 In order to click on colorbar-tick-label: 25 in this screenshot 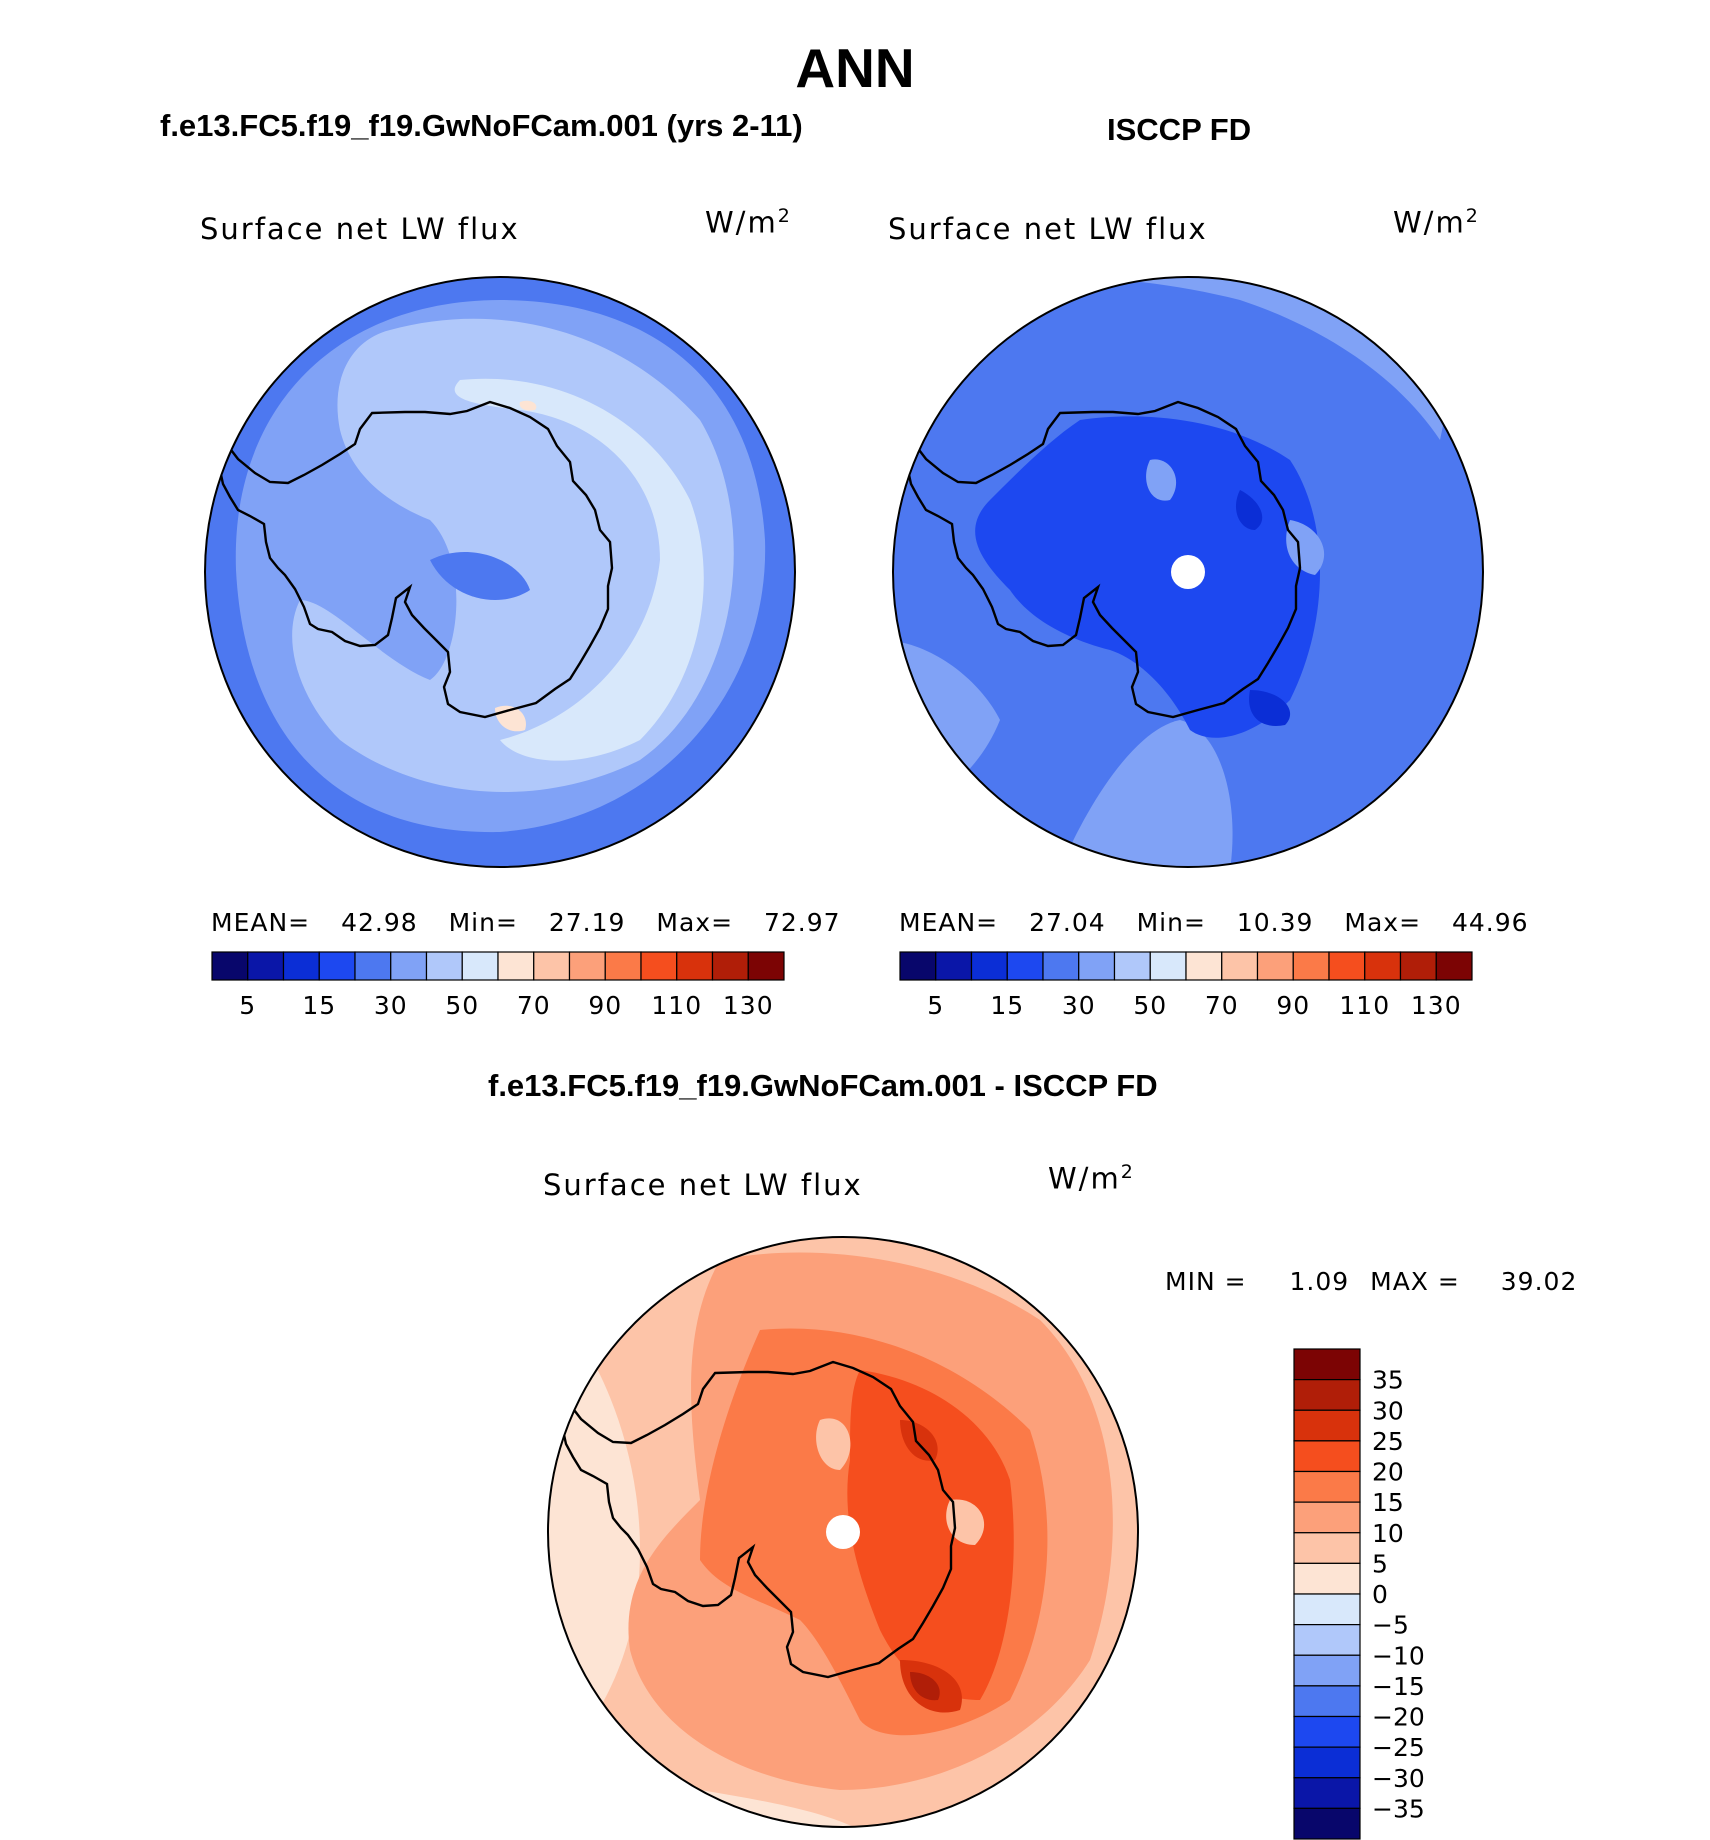, I will do `click(1388, 1441)`.